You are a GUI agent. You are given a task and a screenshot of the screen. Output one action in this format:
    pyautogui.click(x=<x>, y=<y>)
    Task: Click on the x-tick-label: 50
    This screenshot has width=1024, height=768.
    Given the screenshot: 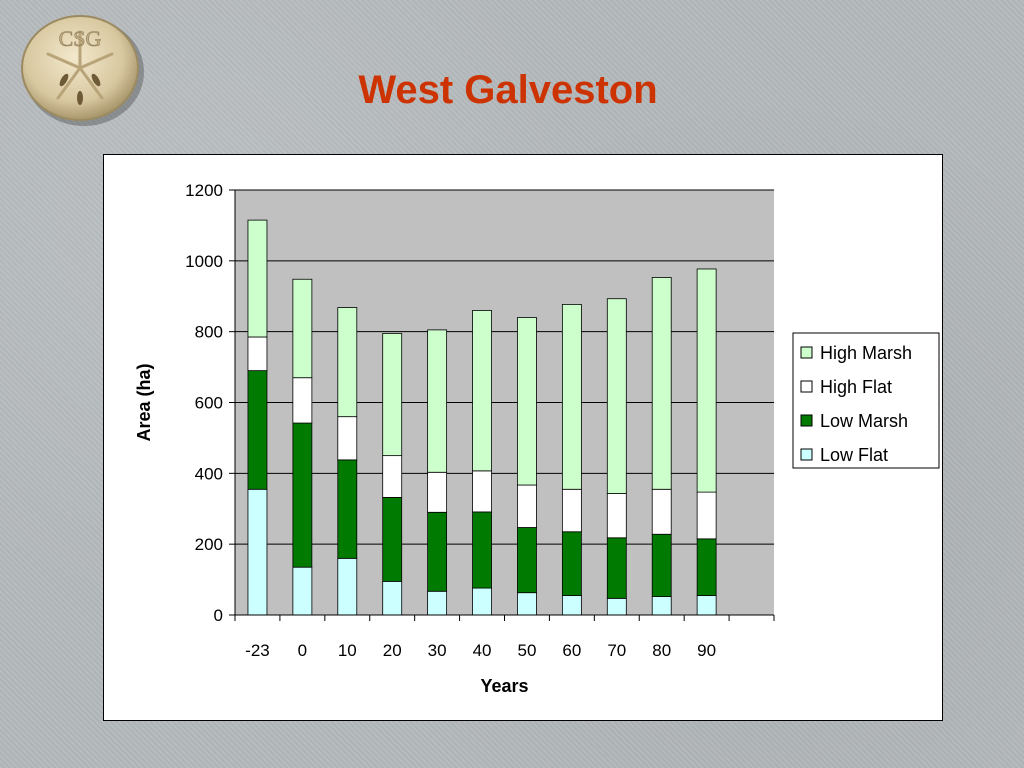 What is the action you would take?
    pyautogui.click(x=526, y=650)
    